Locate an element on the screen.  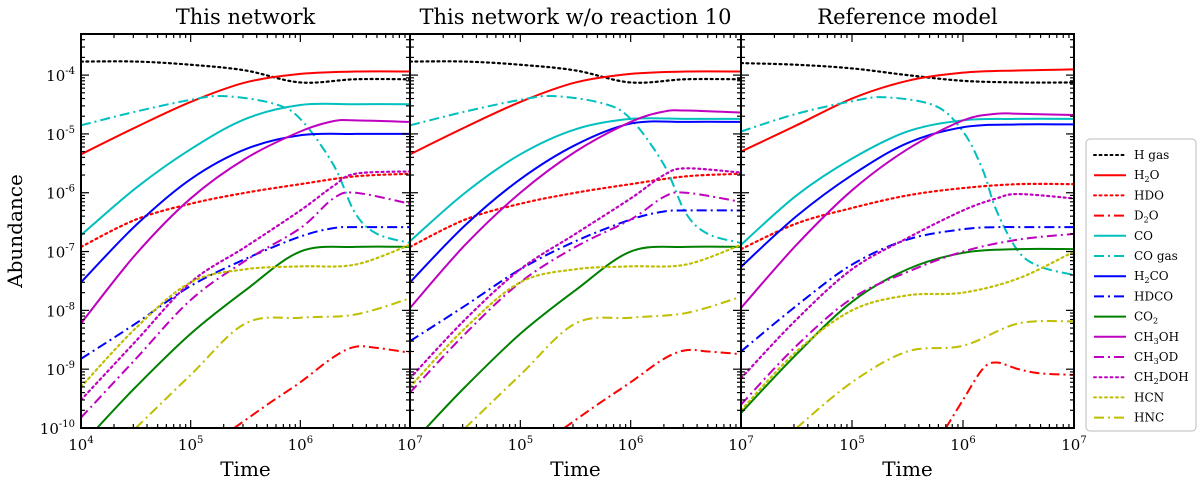
legend-item-hdo: HDO is located at coordinates (1128, 195).